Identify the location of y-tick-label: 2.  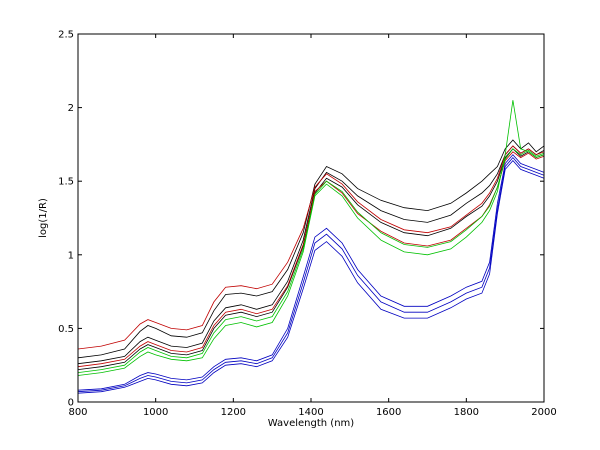
(71, 108).